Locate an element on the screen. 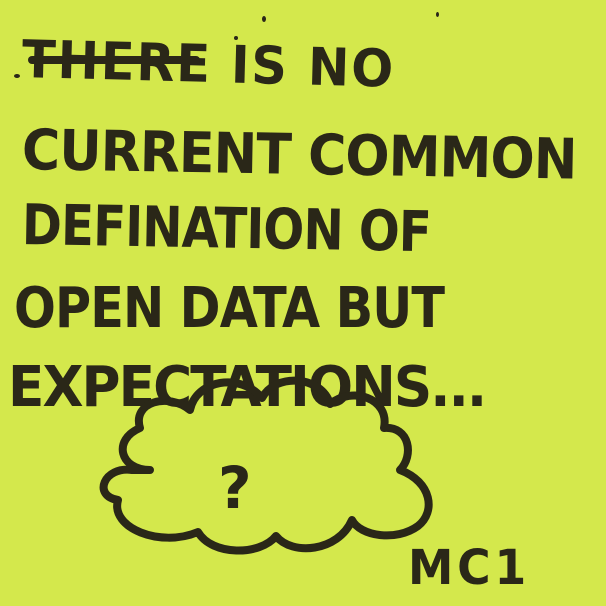 This screenshot has width=606, height=606. signature: MC1 is located at coordinates (469, 568).